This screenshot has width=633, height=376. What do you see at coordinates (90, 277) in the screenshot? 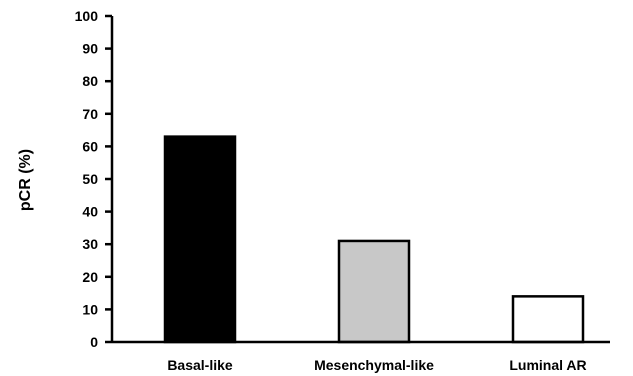
I see `y-tick-label: 20` at bounding box center [90, 277].